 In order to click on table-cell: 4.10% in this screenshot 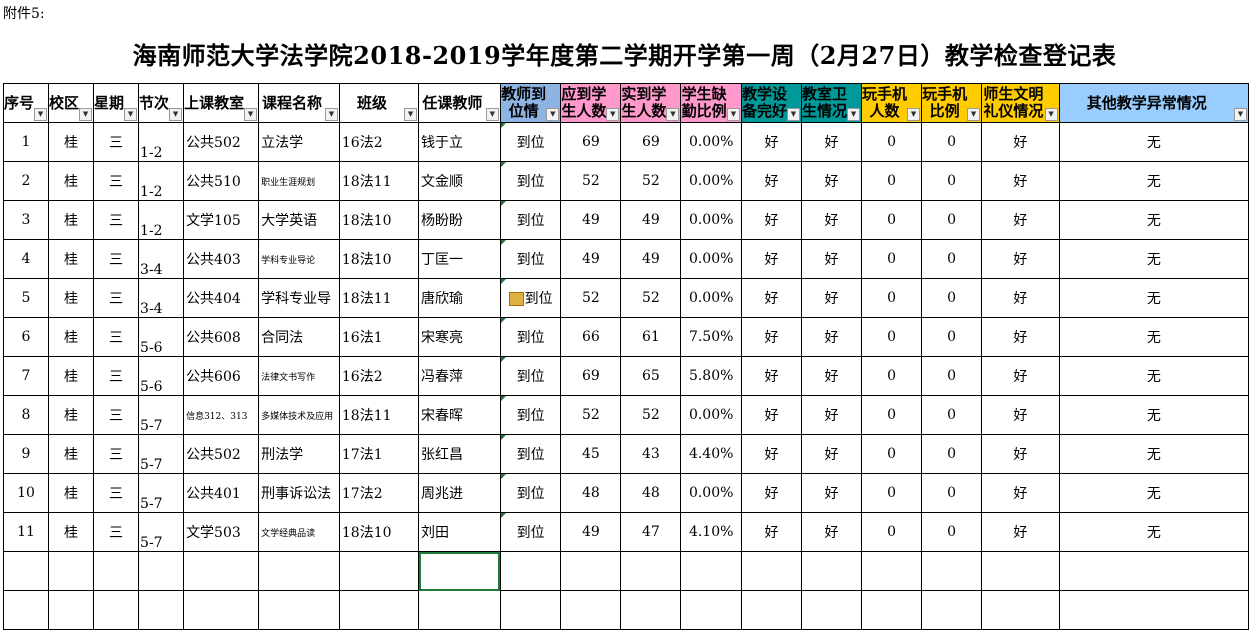, I will do `click(711, 532)`.